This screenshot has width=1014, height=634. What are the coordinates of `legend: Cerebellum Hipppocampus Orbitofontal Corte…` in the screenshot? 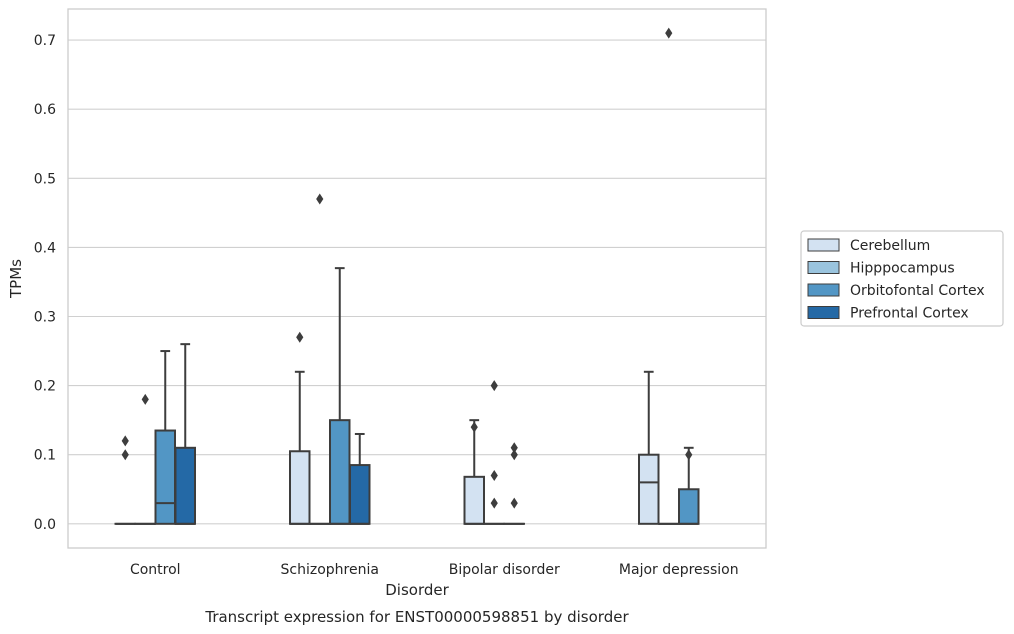 It's located at (902, 278).